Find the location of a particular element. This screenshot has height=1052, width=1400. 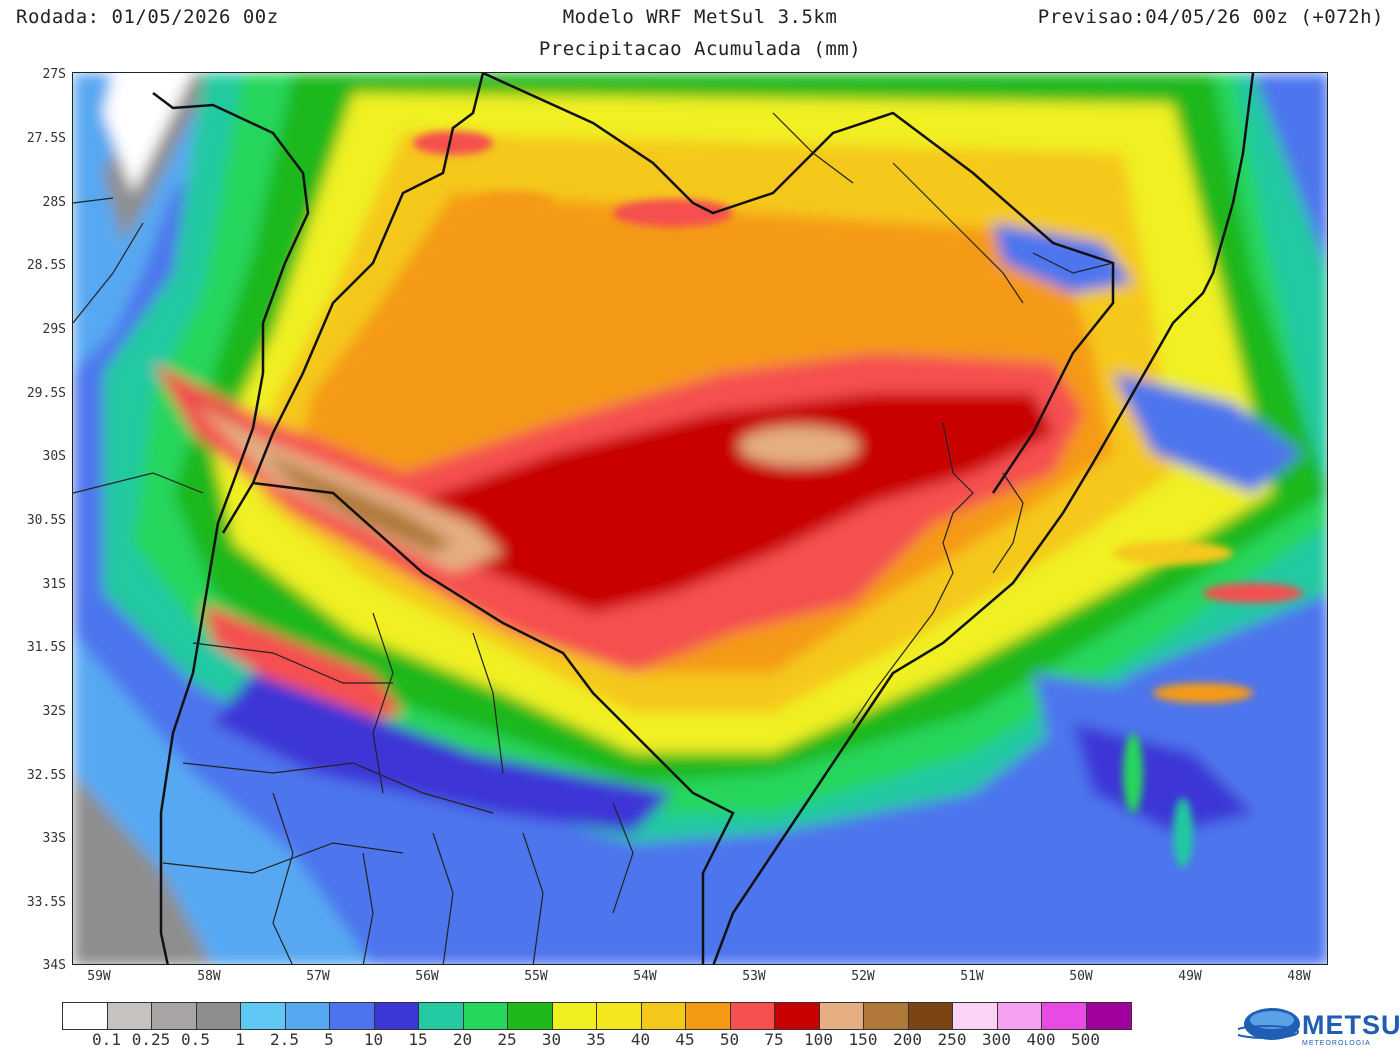

lat-label: 31.5S is located at coordinates (46, 647).